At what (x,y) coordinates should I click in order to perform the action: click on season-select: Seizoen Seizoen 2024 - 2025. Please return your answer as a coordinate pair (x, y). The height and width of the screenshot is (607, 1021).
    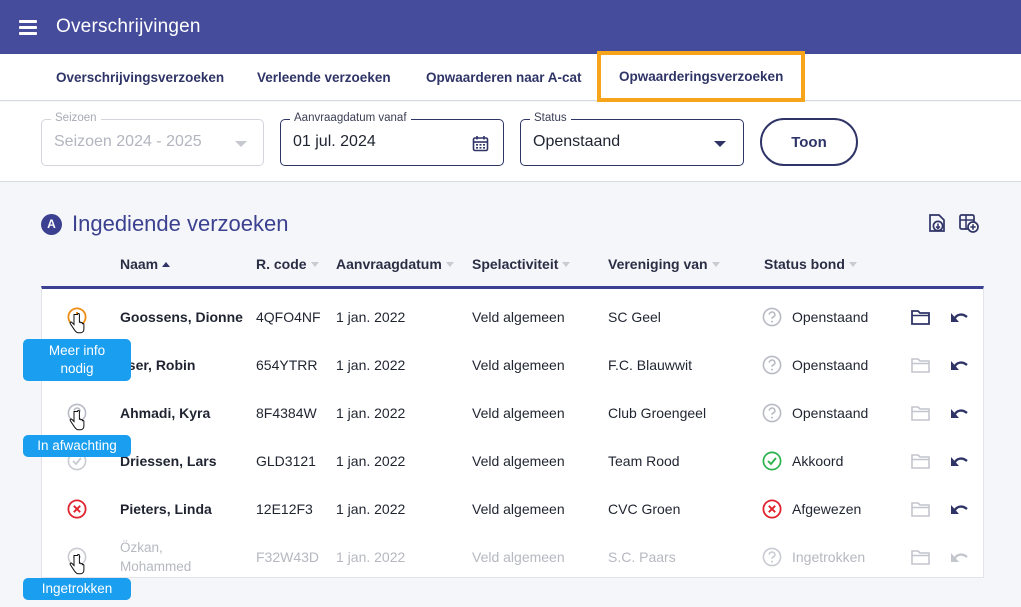
    Looking at the image, I should click on (152, 139).